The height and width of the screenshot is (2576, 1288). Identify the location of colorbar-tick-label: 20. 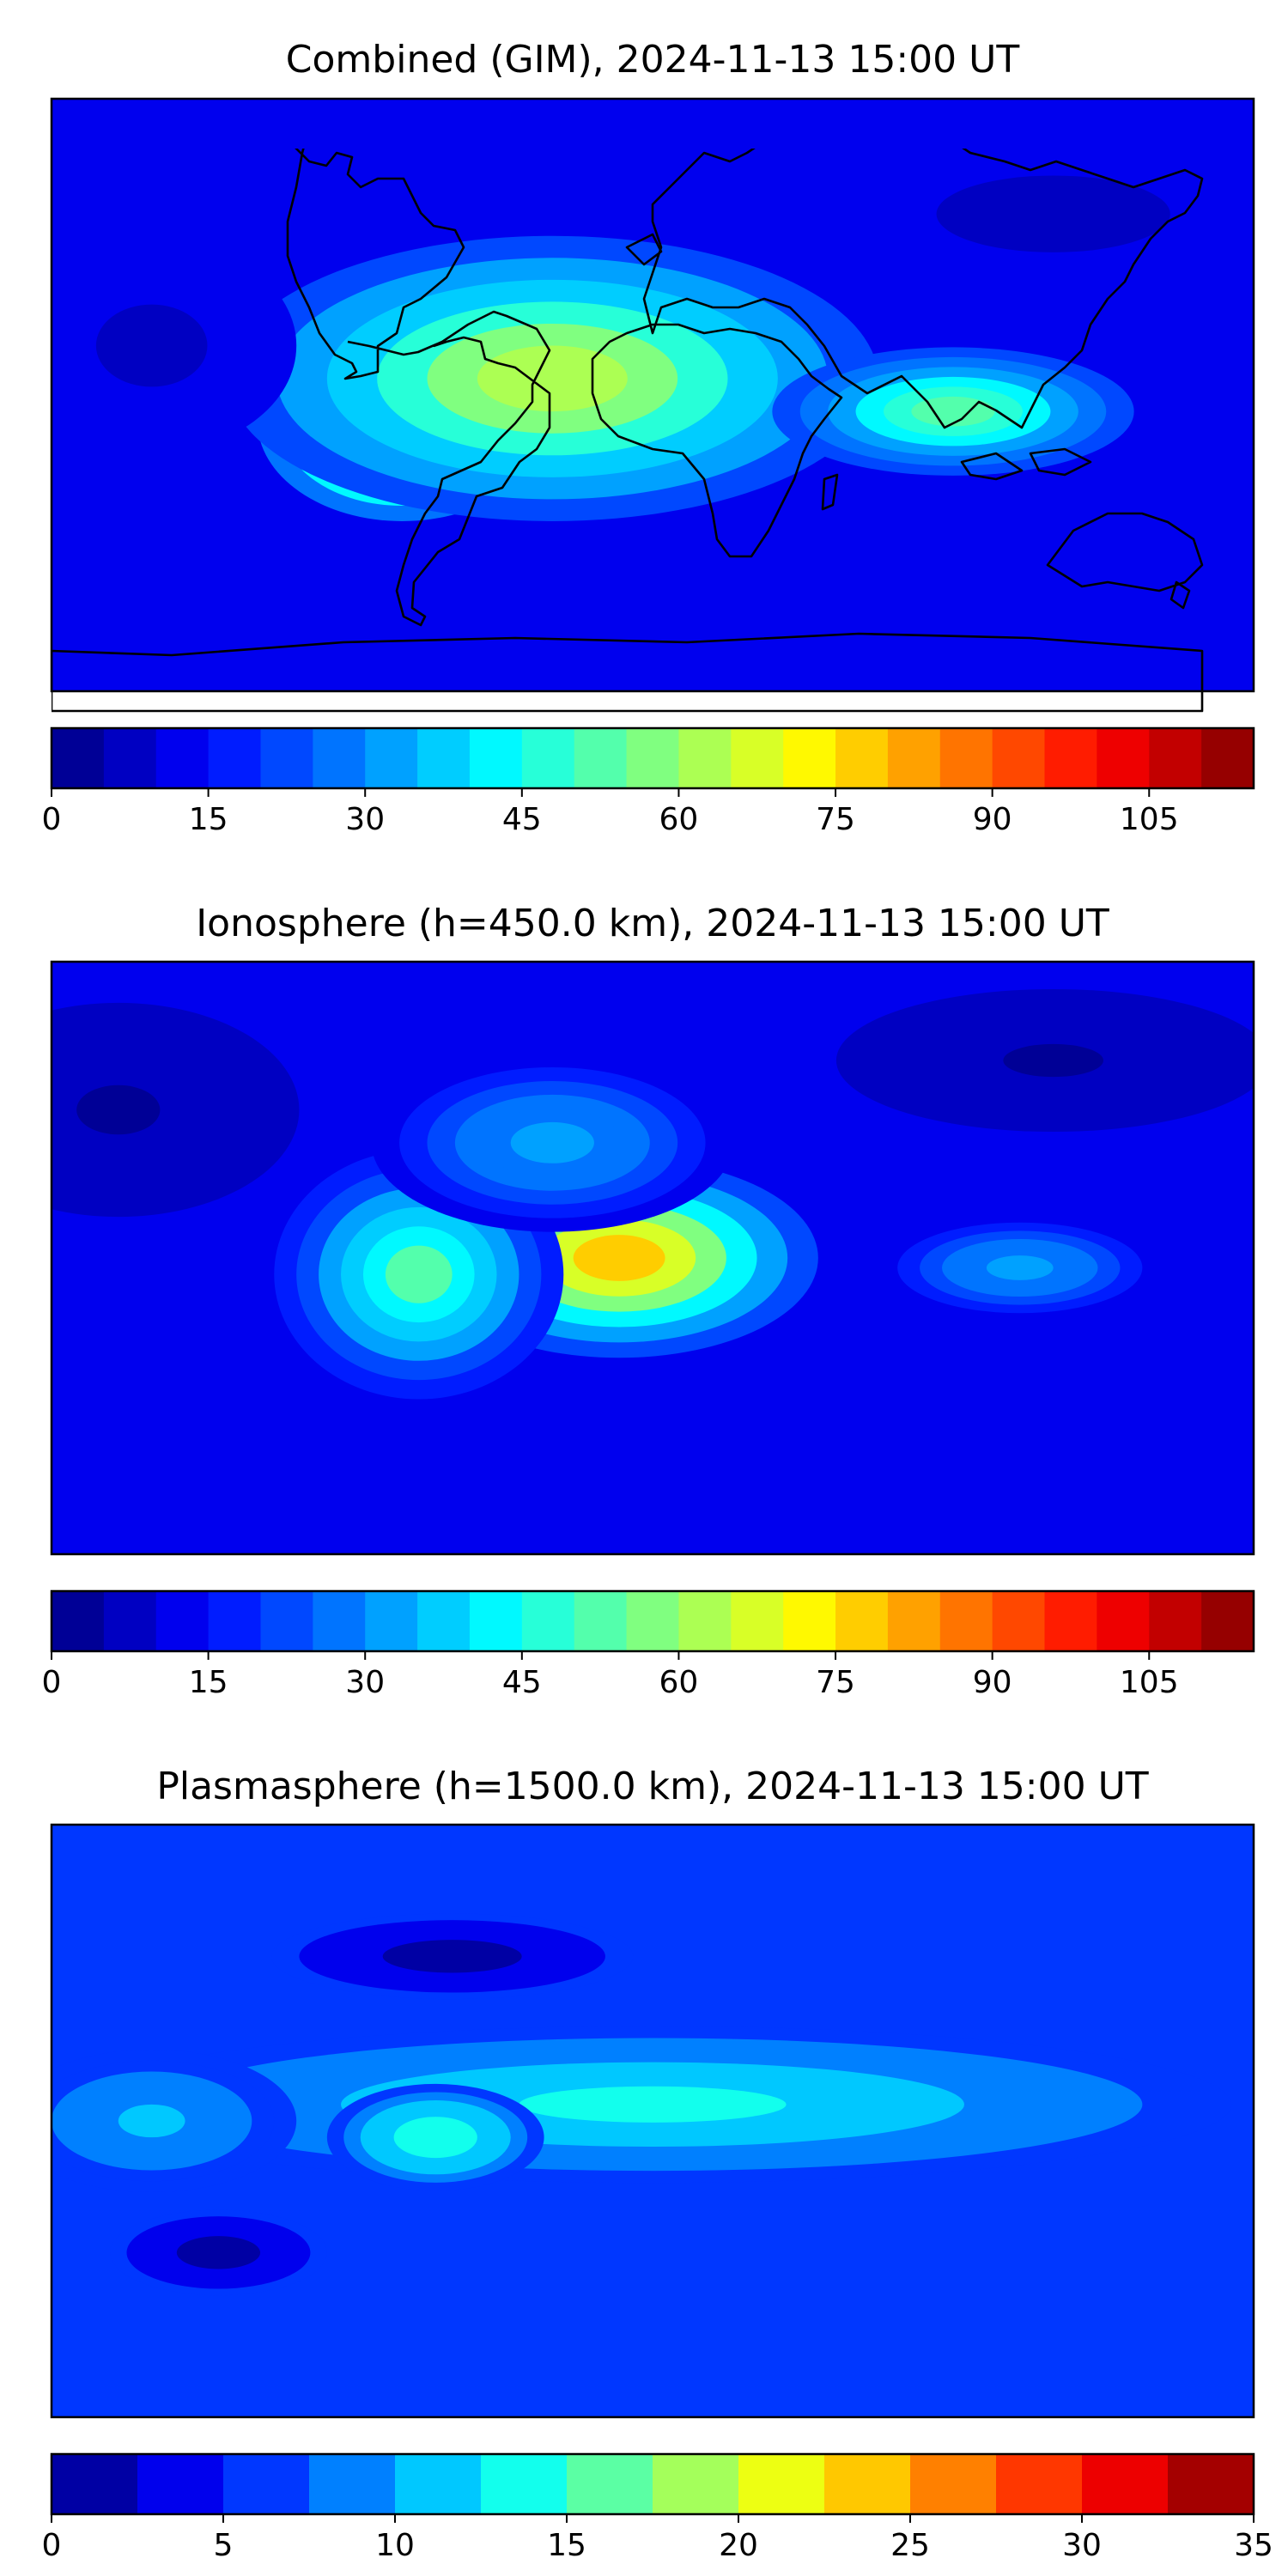
(738, 2545).